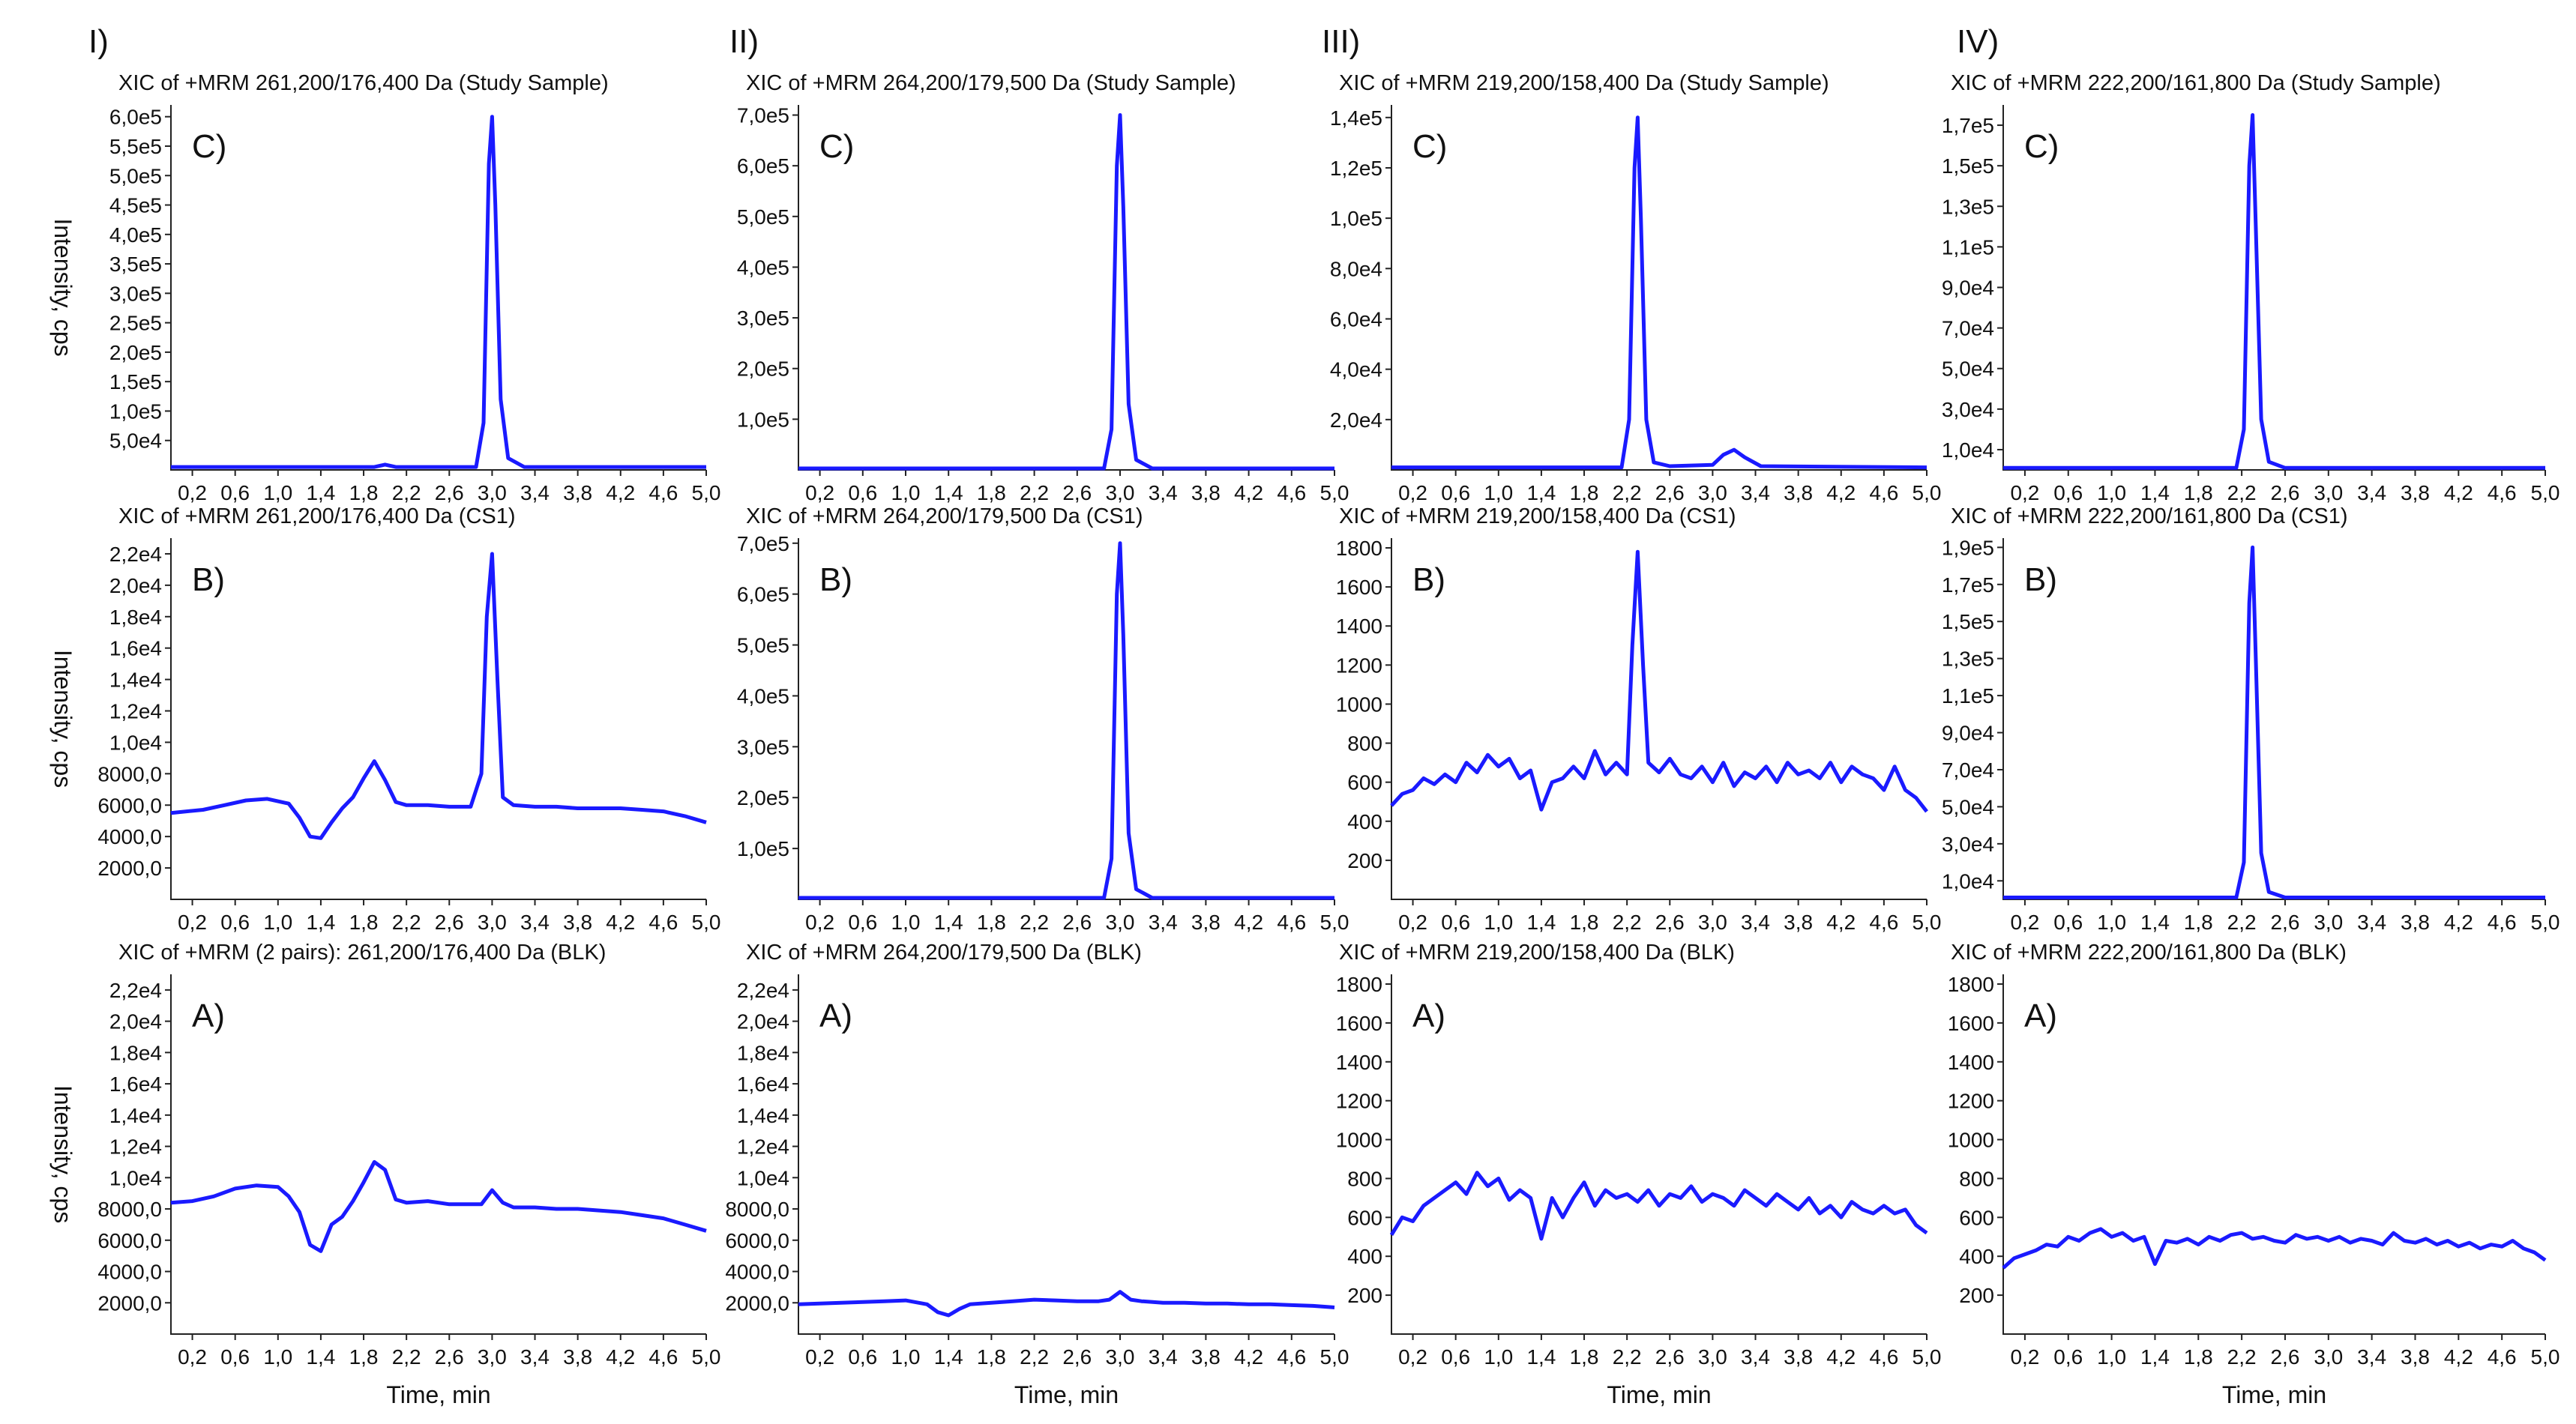 This screenshot has width=2576, height=1424. What do you see at coordinates (135, 324) in the screenshot?
I see `y-tick-label: 2,5e5` at bounding box center [135, 324].